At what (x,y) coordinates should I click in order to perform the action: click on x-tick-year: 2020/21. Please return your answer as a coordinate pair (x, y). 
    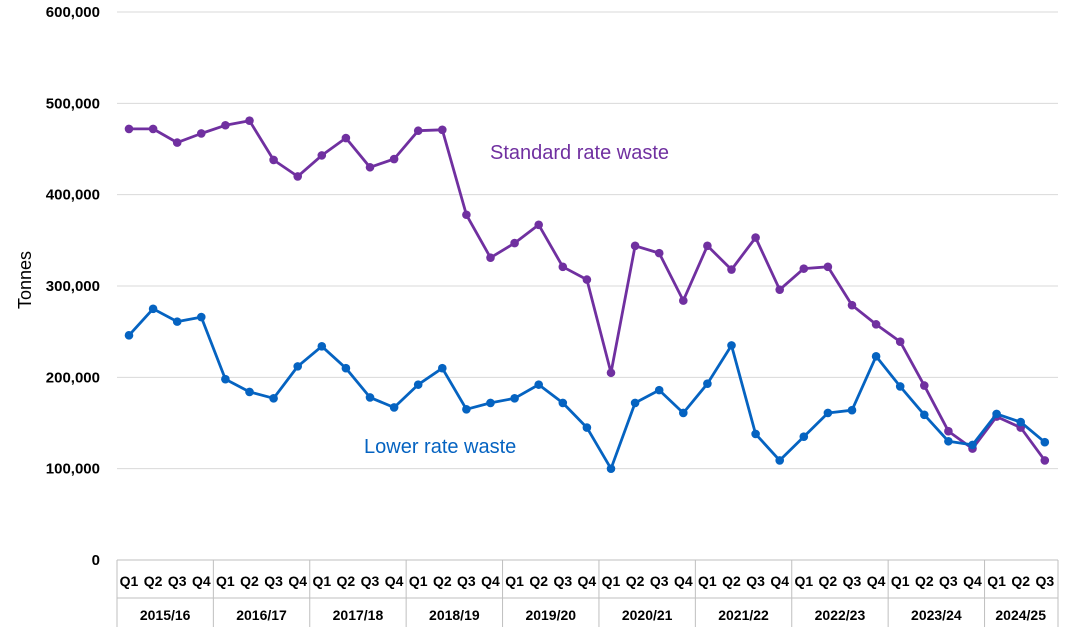
    Looking at the image, I should click on (647, 615).